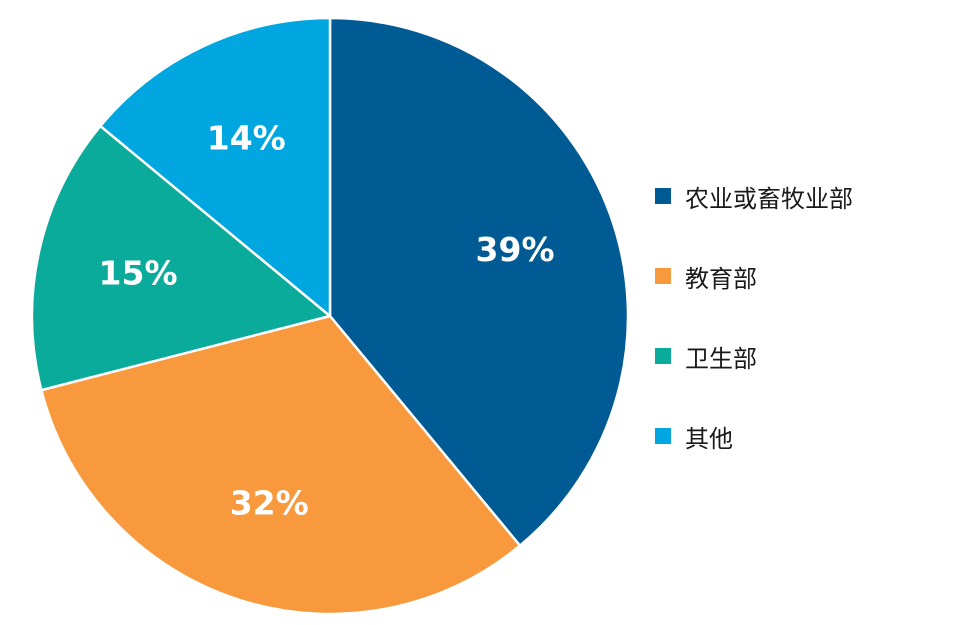 Image resolution: width=978 pixels, height=625 pixels. What do you see at coordinates (721, 358) in the screenshot?
I see `legend-label-2: 卫生部` at bounding box center [721, 358].